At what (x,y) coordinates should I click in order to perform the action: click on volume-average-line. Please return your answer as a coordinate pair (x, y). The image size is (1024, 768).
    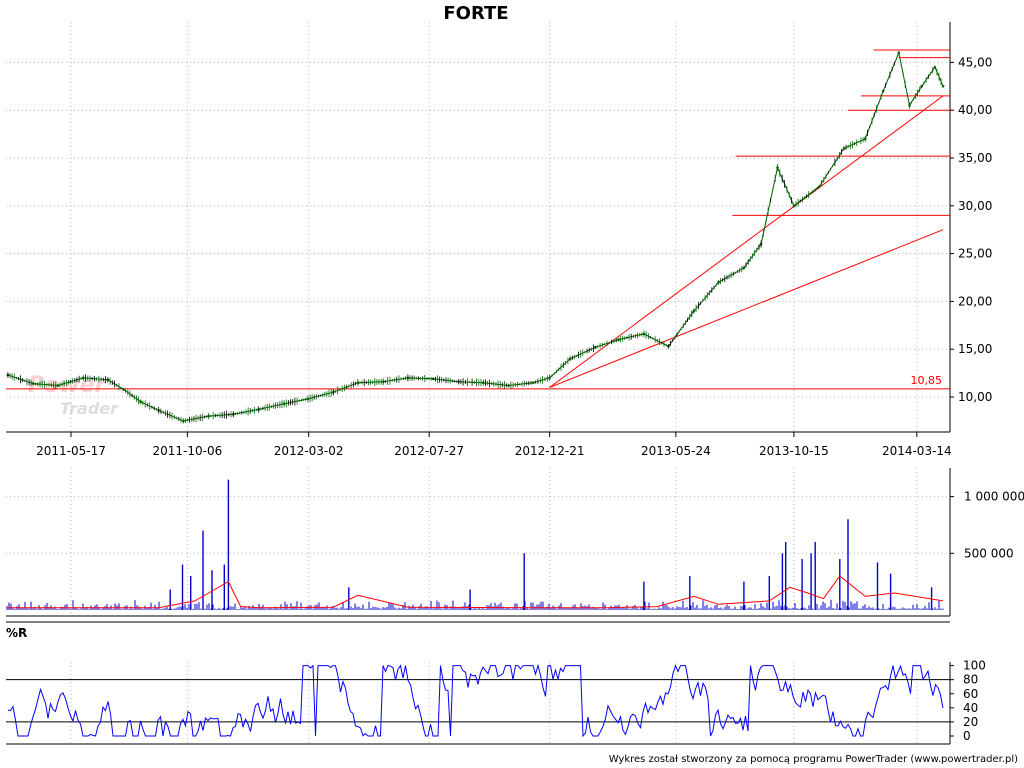
    Looking at the image, I should click on (475, 592).